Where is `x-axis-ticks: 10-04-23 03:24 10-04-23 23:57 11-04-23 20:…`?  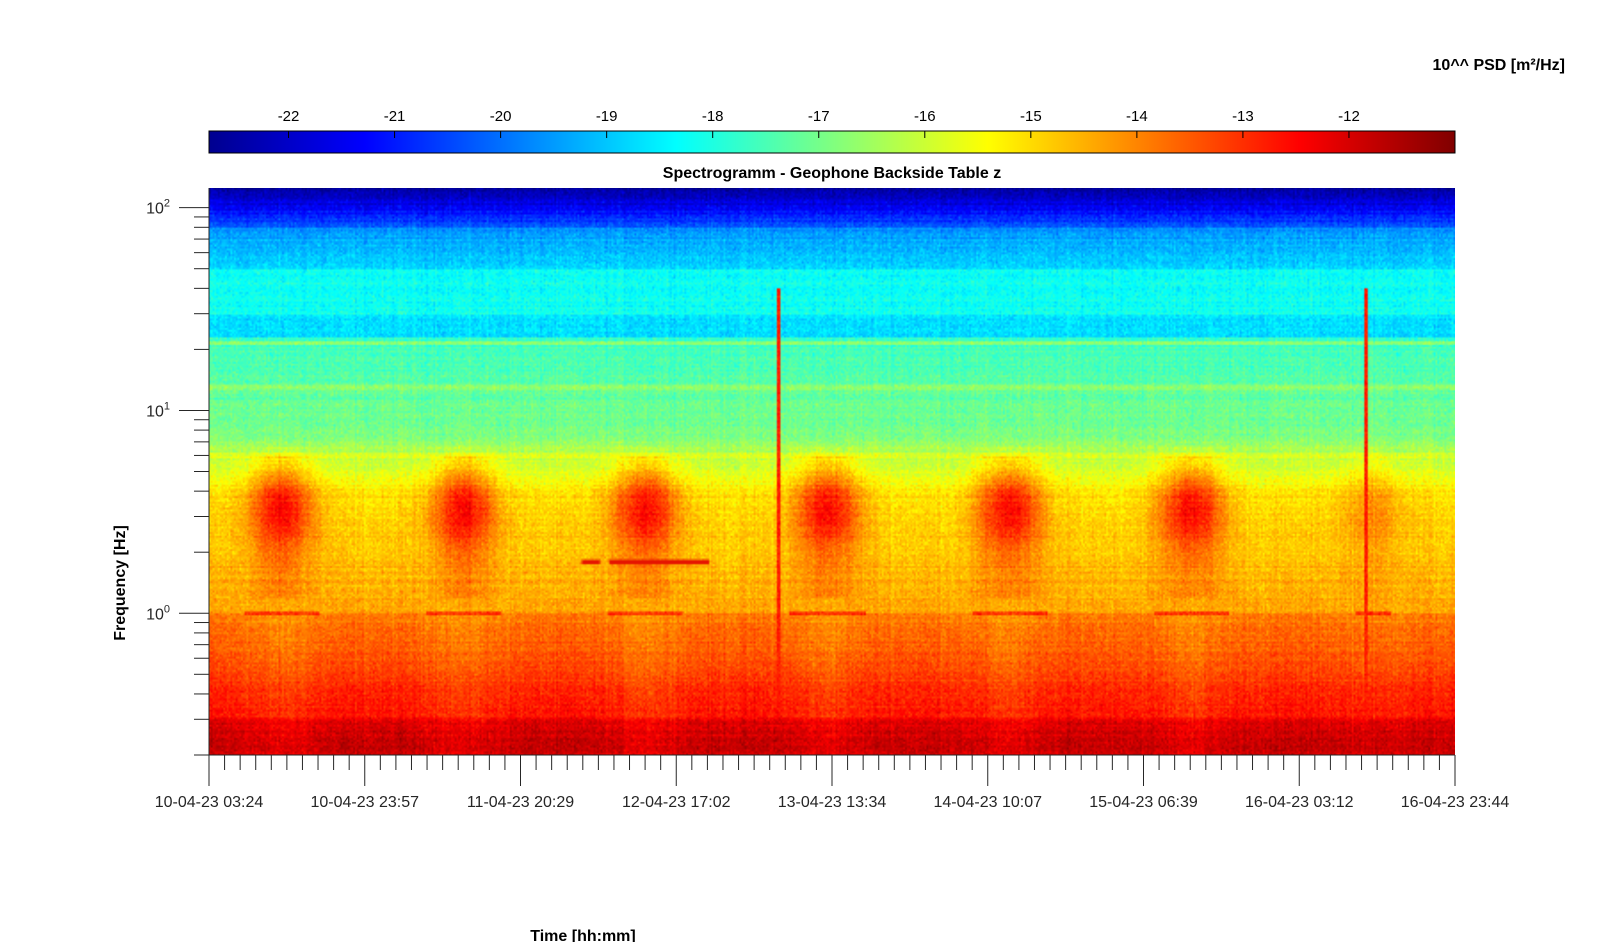 x-axis-ticks: 10-04-23 03:24 10-04-23 23:57 11-04-23 20:… is located at coordinates (832, 783).